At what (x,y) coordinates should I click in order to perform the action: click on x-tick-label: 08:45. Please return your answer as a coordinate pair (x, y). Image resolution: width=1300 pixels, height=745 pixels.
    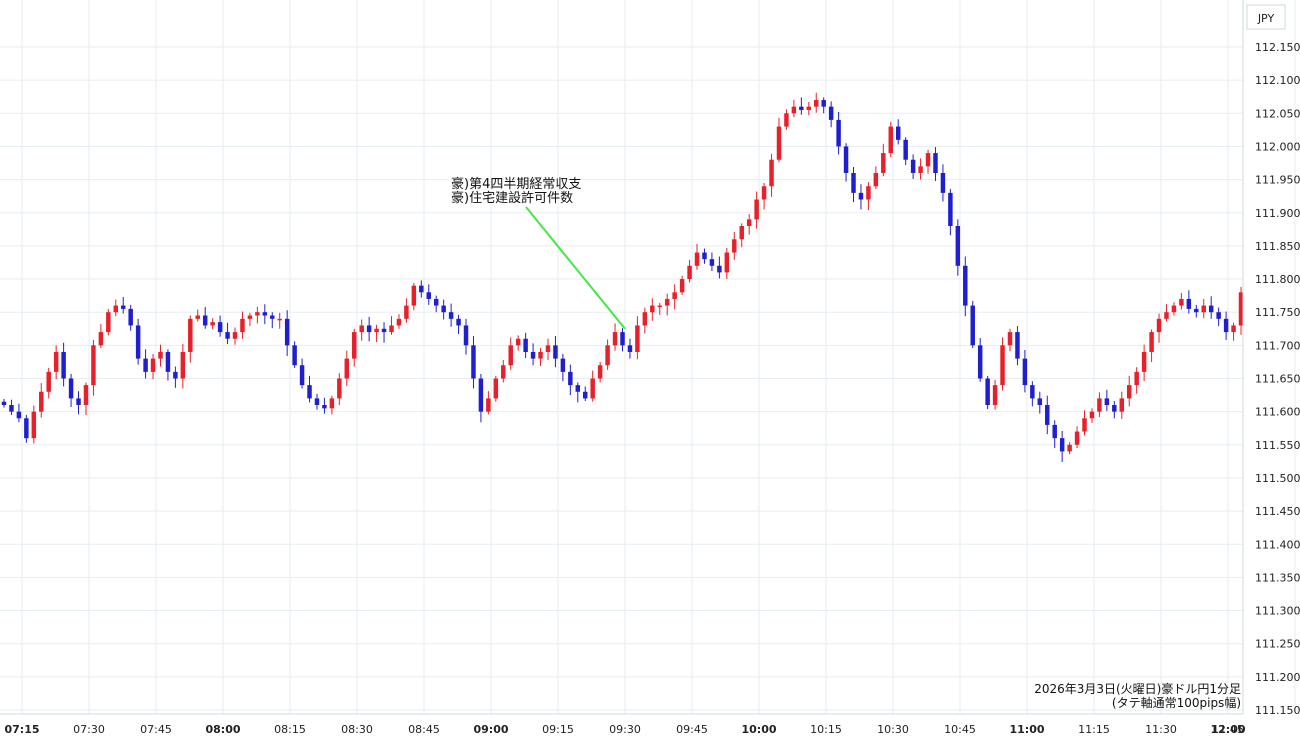
    Looking at the image, I should click on (424, 729).